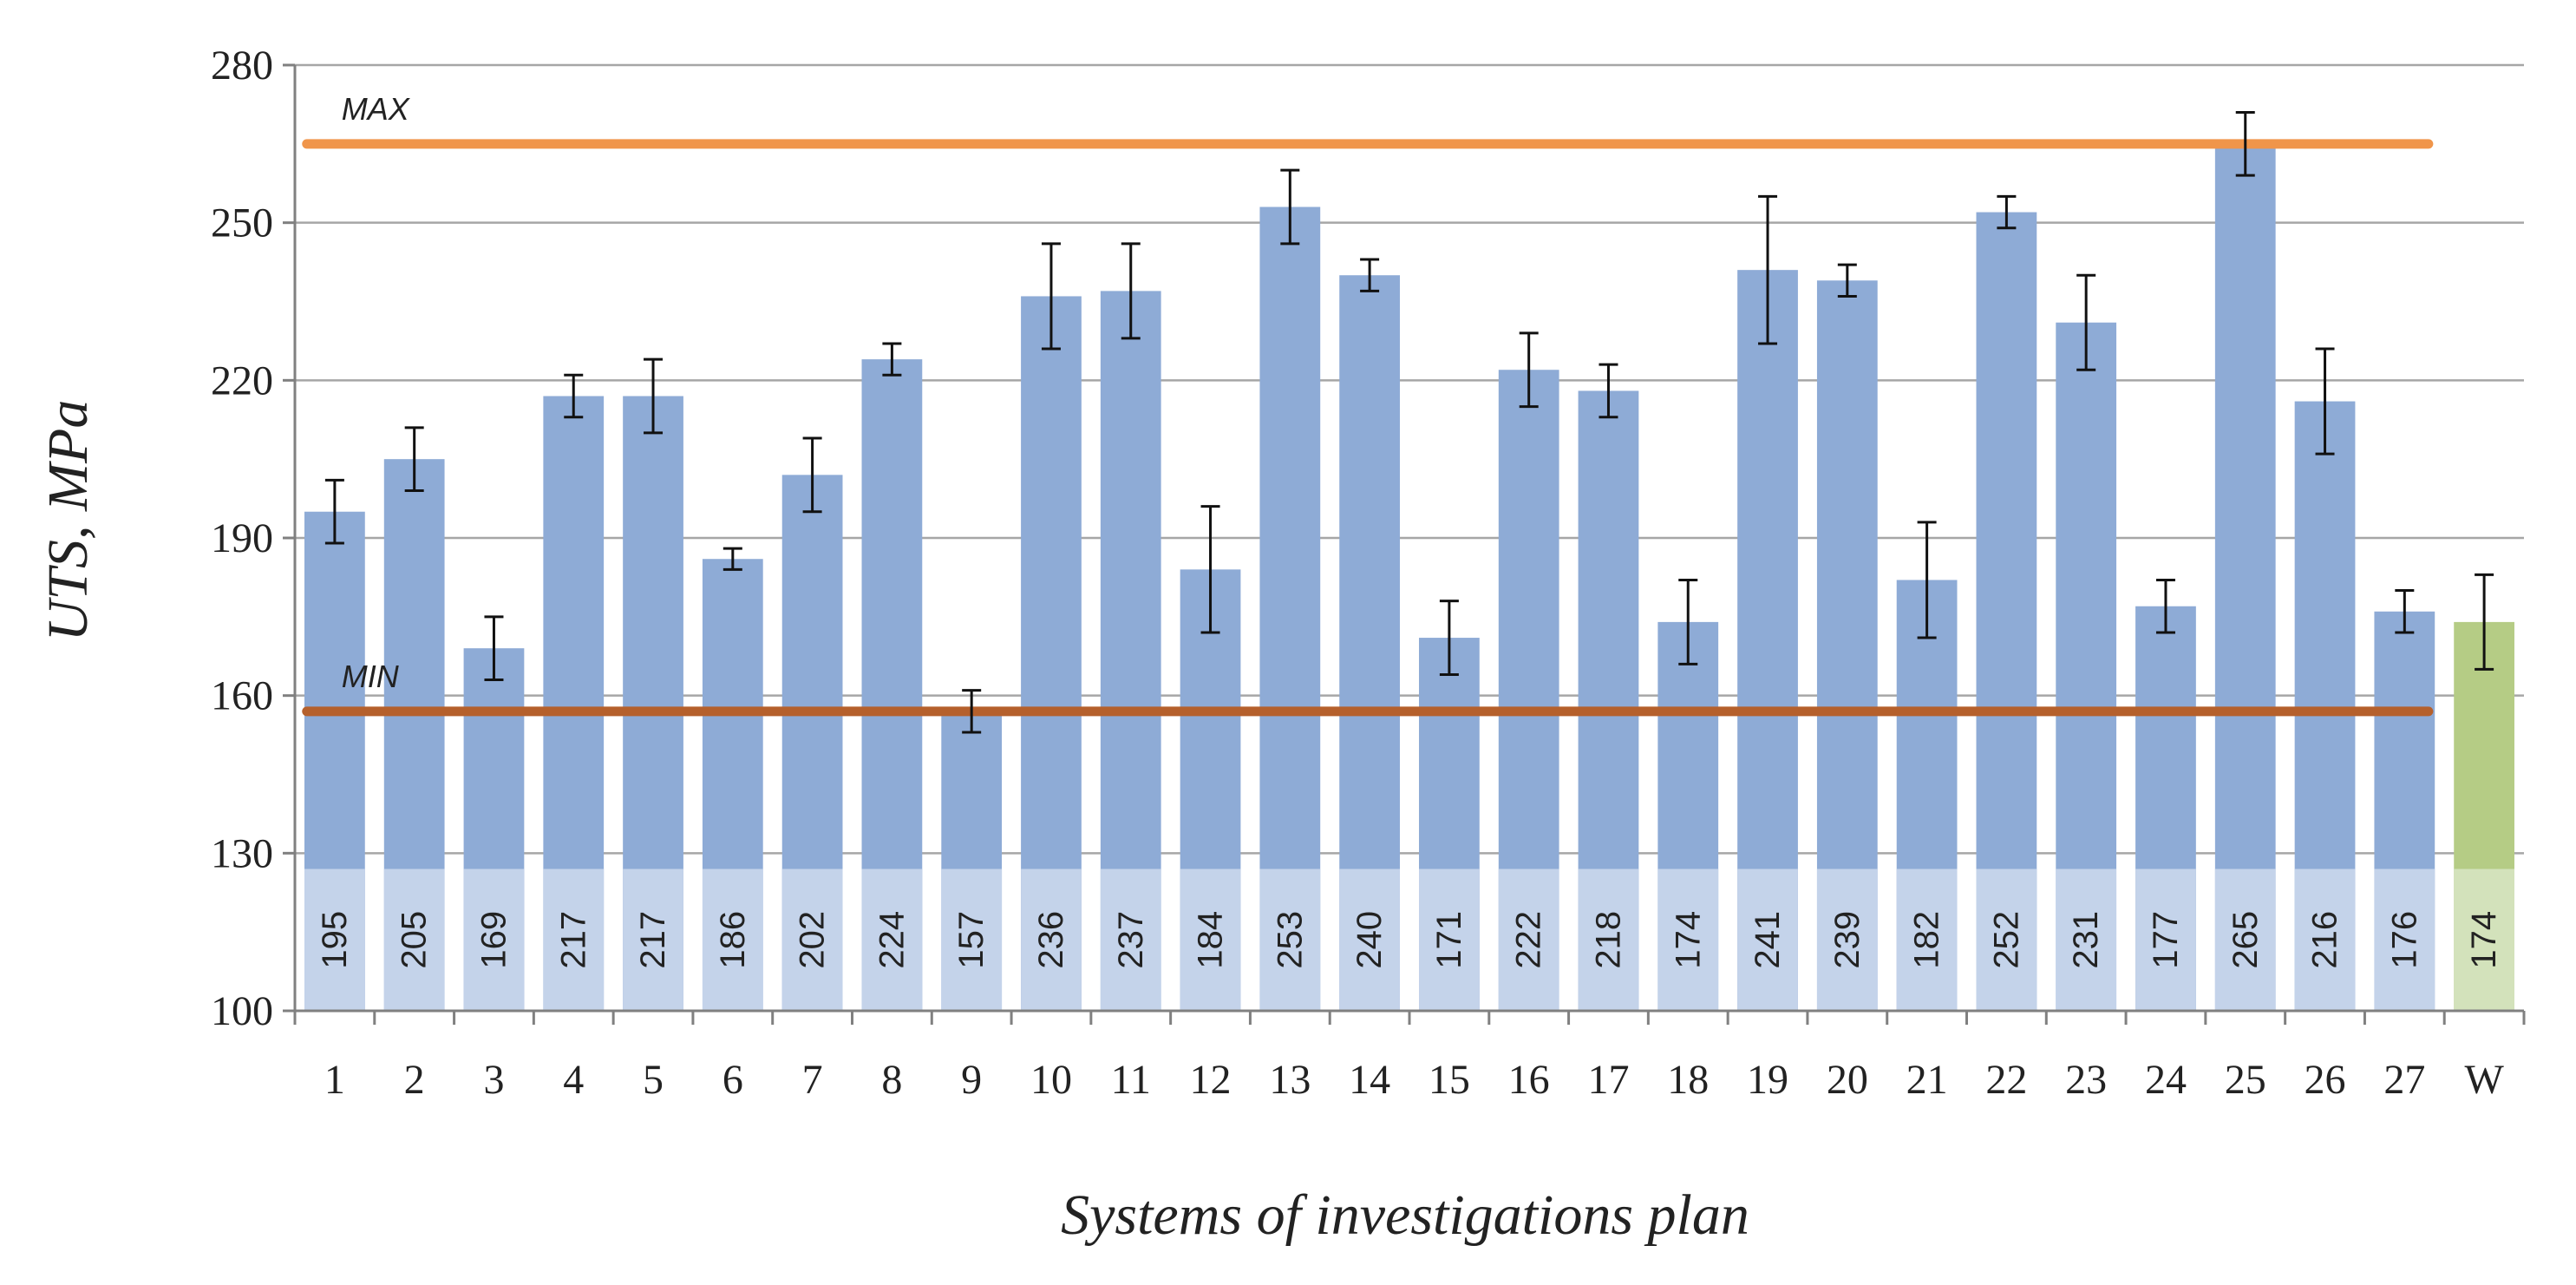  I want to click on value-label-22: 252, so click(2006, 940).